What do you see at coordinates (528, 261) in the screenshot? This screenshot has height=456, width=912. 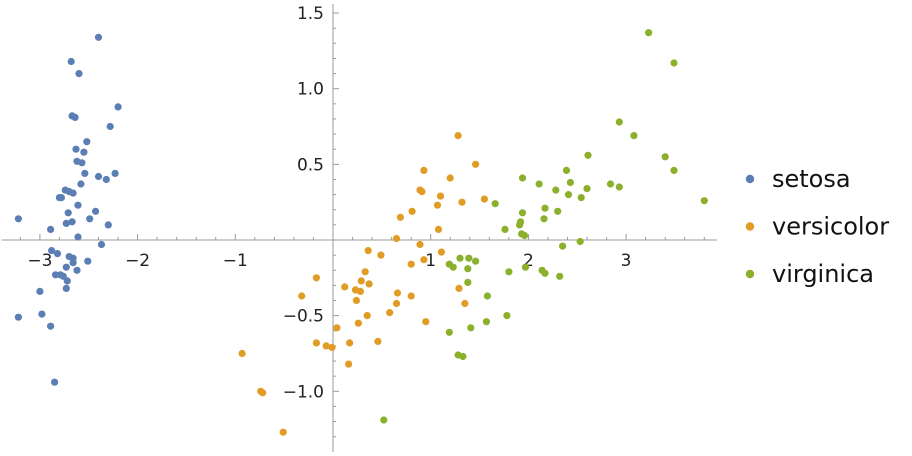 I see `x-tick-label: 2` at bounding box center [528, 261].